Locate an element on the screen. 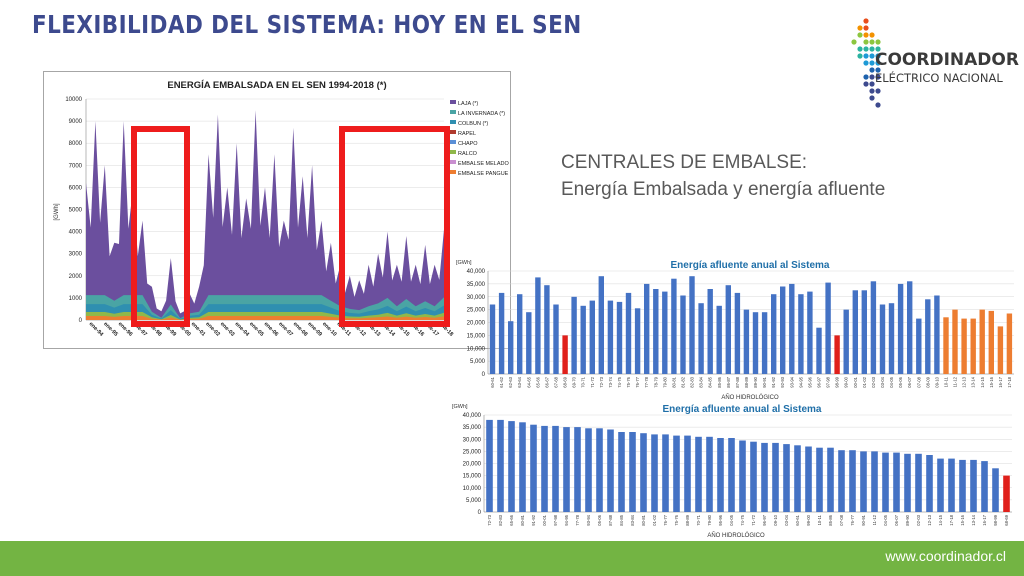 The height and width of the screenshot is (576, 1024). x-tick-label: 68-69 is located at coordinates (1006, 519).